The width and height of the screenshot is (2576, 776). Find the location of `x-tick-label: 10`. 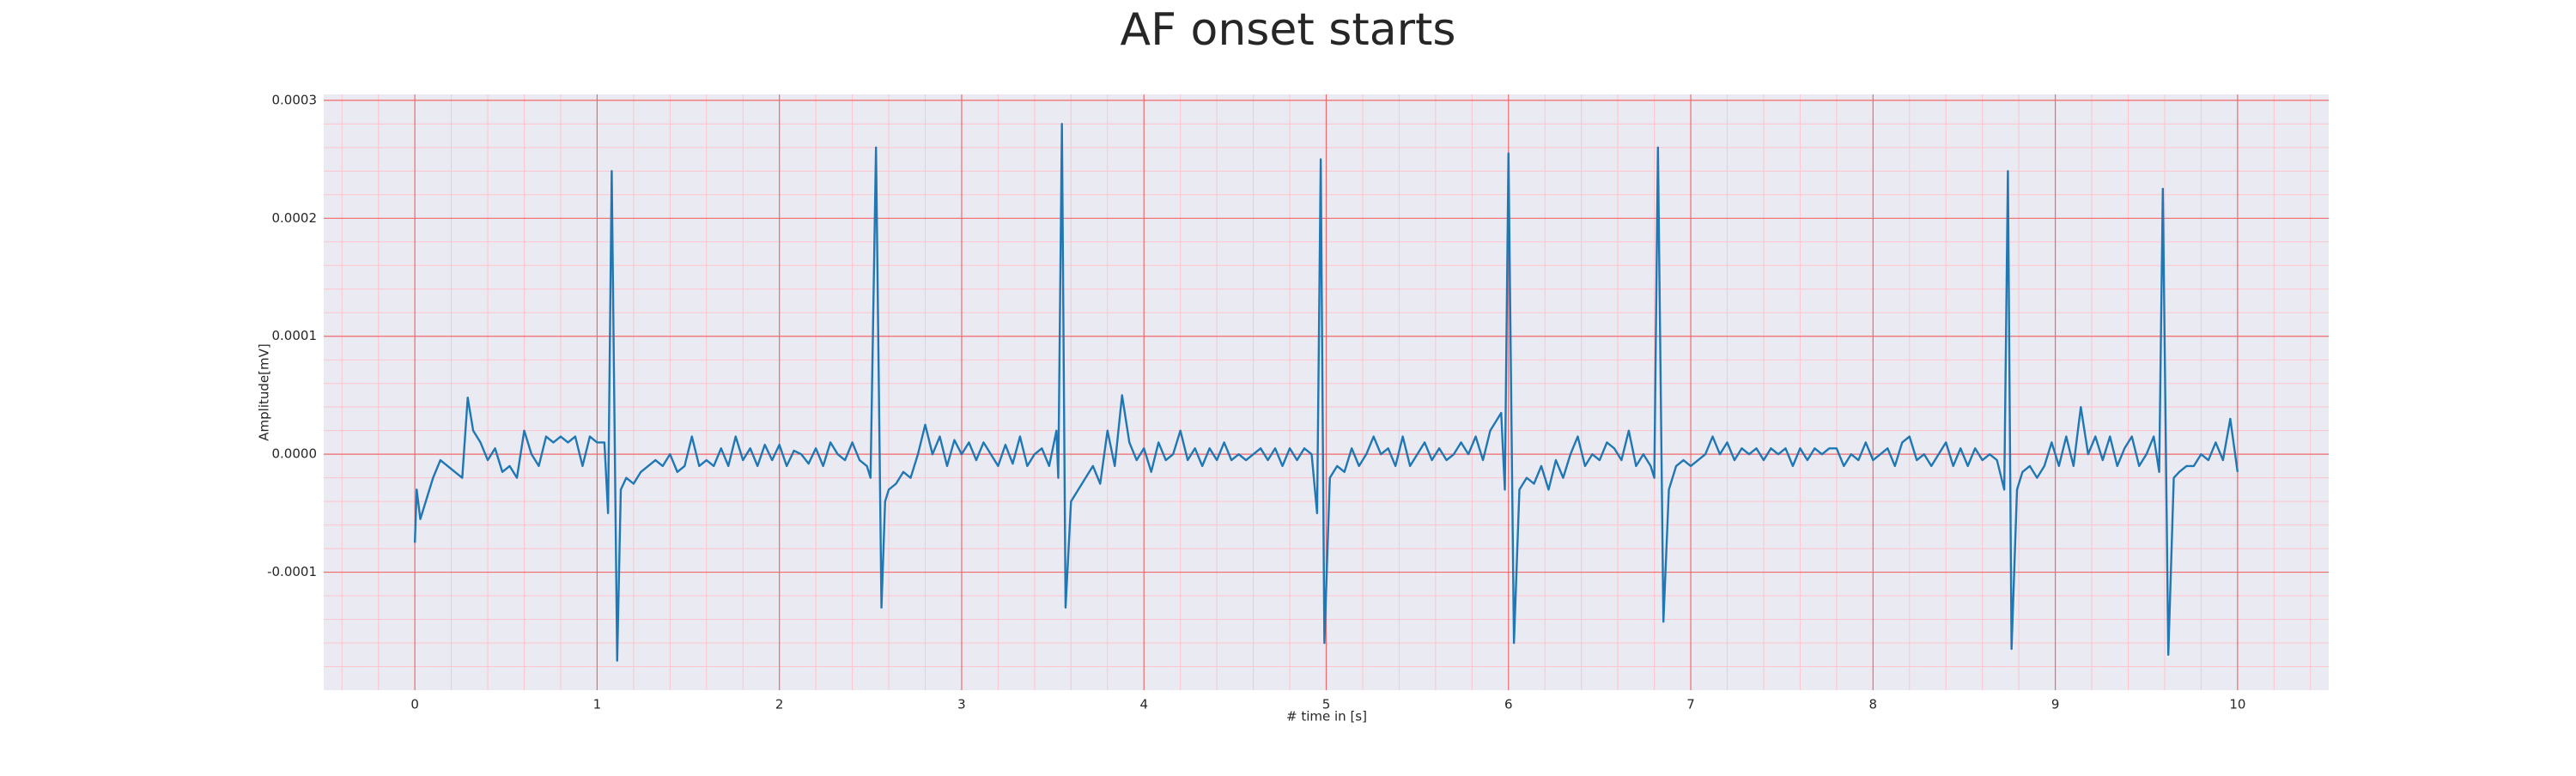

x-tick-label: 10 is located at coordinates (2237, 705).